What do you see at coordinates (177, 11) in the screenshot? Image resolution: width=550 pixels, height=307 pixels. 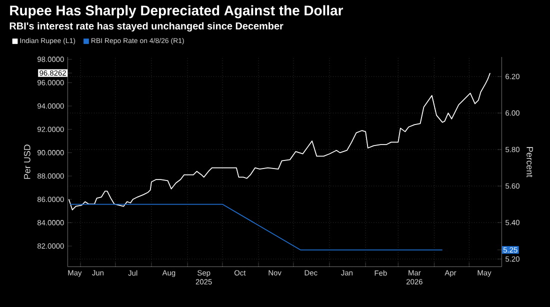 I see `chart-title: Rupee Has Sharply Depreciated Against the Dollar` at bounding box center [177, 11].